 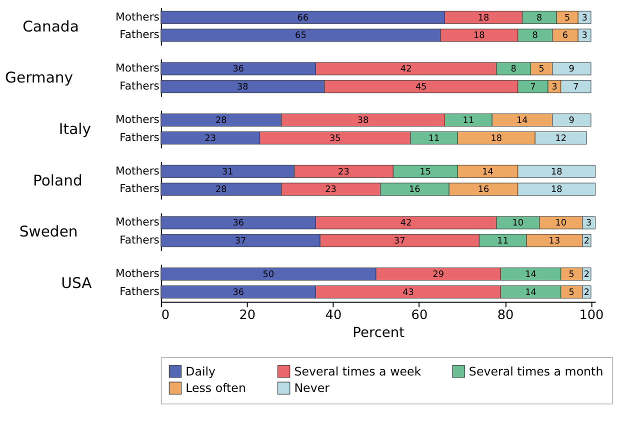 I want to click on data-label: 12, so click(x=561, y=139).